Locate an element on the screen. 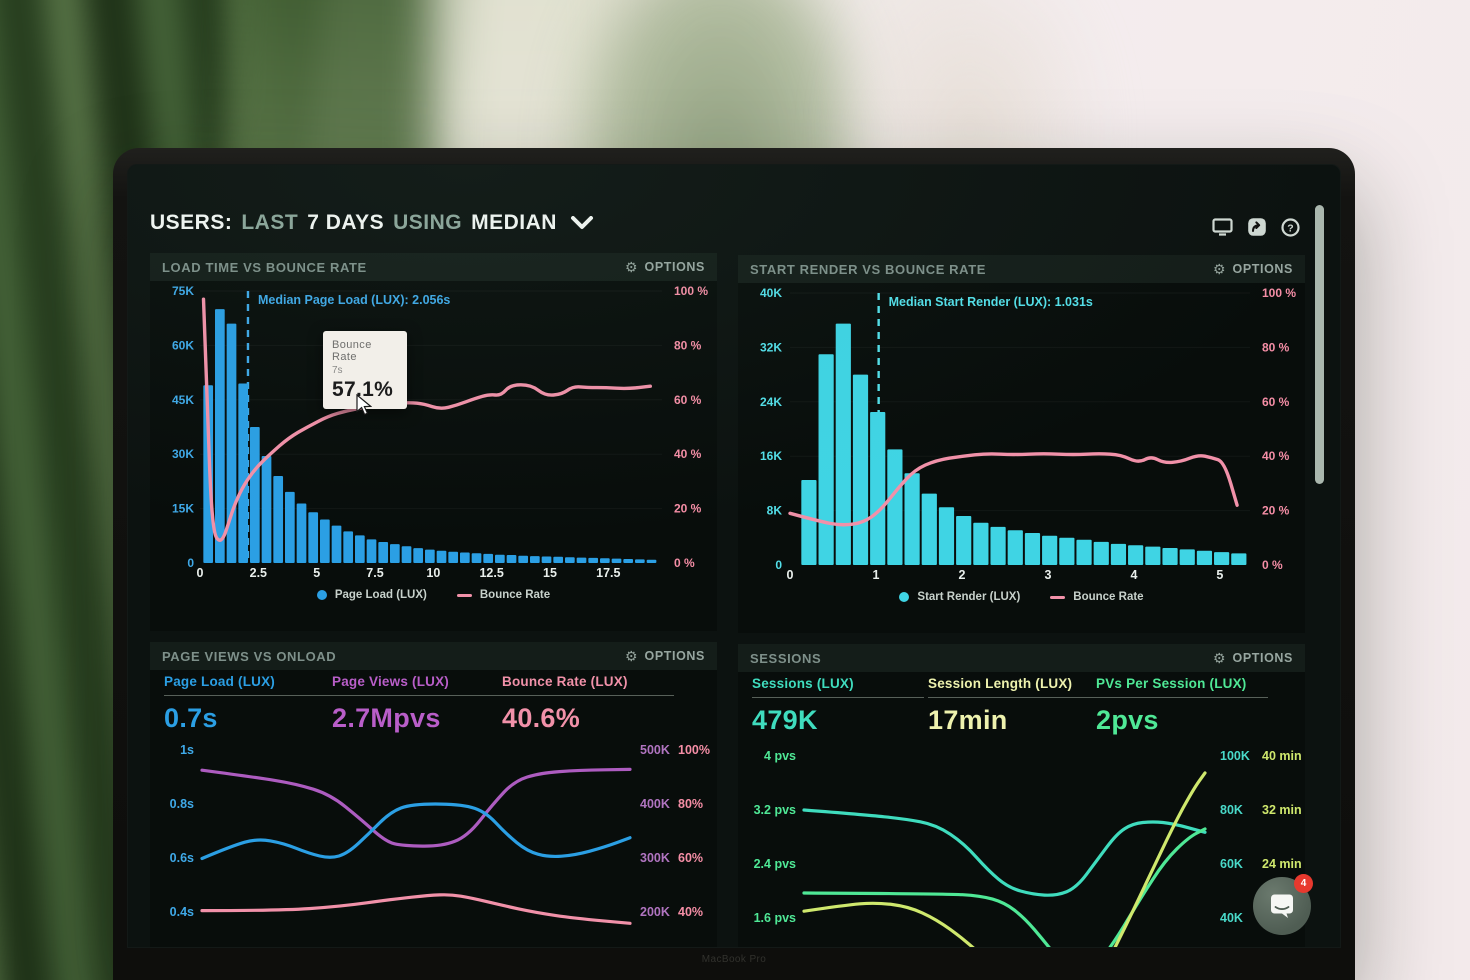 This screenshot has height=980, width=1470. metric-page-load: Page Load (LUX) 0.7s is located at coordinates (250, 704).